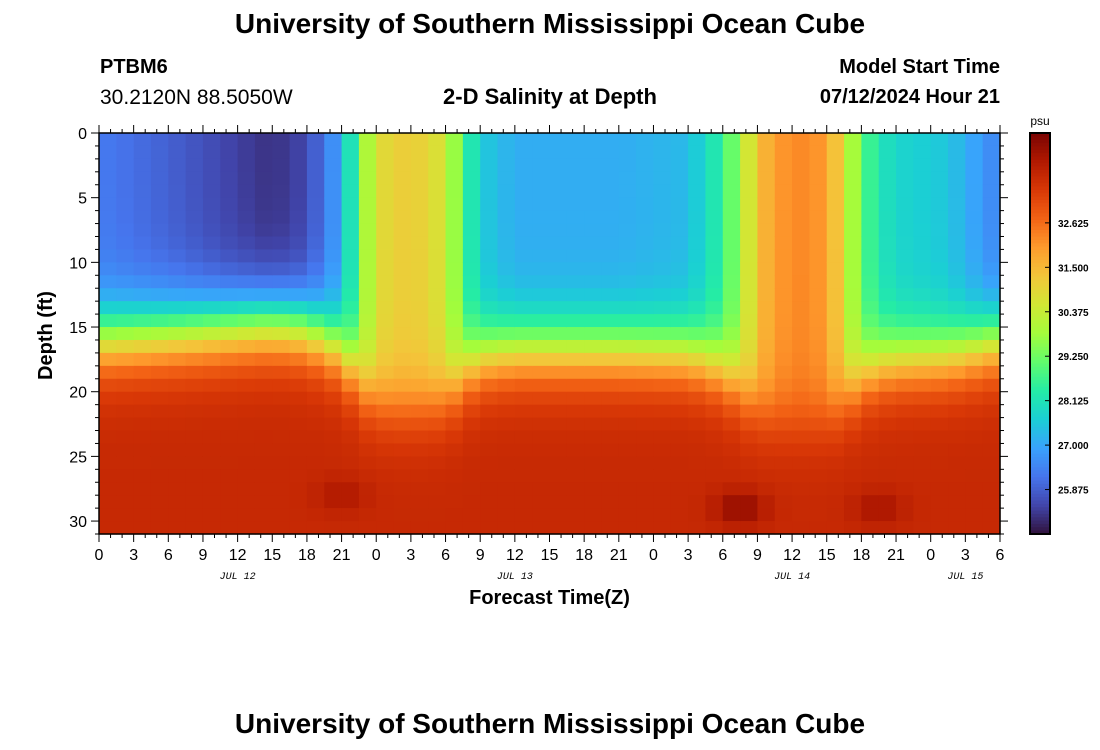 This screenshot has width=1100, height=750. What do you see at coordinates (134, 67) in the screenshot?
I see `station-id: PTBM6` at bounding box center [134, 67].